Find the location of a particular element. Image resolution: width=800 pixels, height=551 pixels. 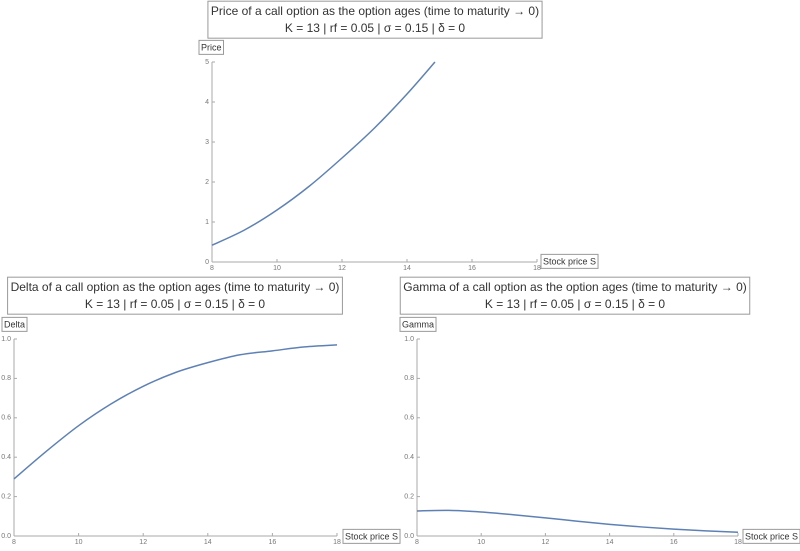

y-axis-label: Delta is located at coordinates (14, 324).